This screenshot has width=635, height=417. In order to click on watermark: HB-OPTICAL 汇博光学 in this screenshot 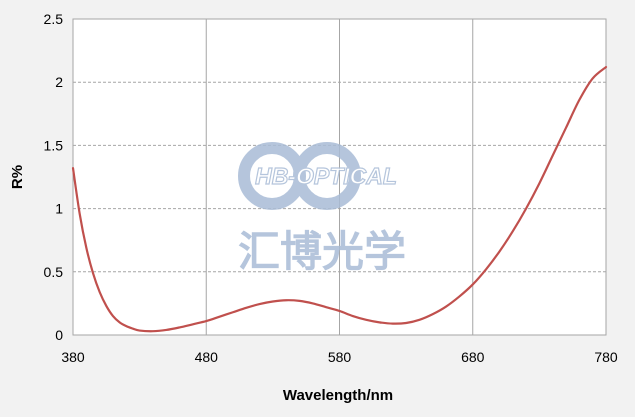, I will do `click(322, 208)`.